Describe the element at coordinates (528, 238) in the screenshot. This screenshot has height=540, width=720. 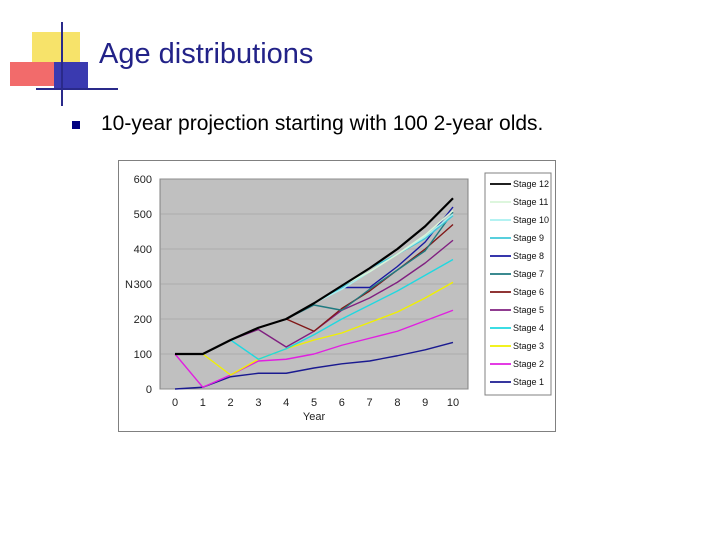
I see `legend-label: Stage 9` at that location.